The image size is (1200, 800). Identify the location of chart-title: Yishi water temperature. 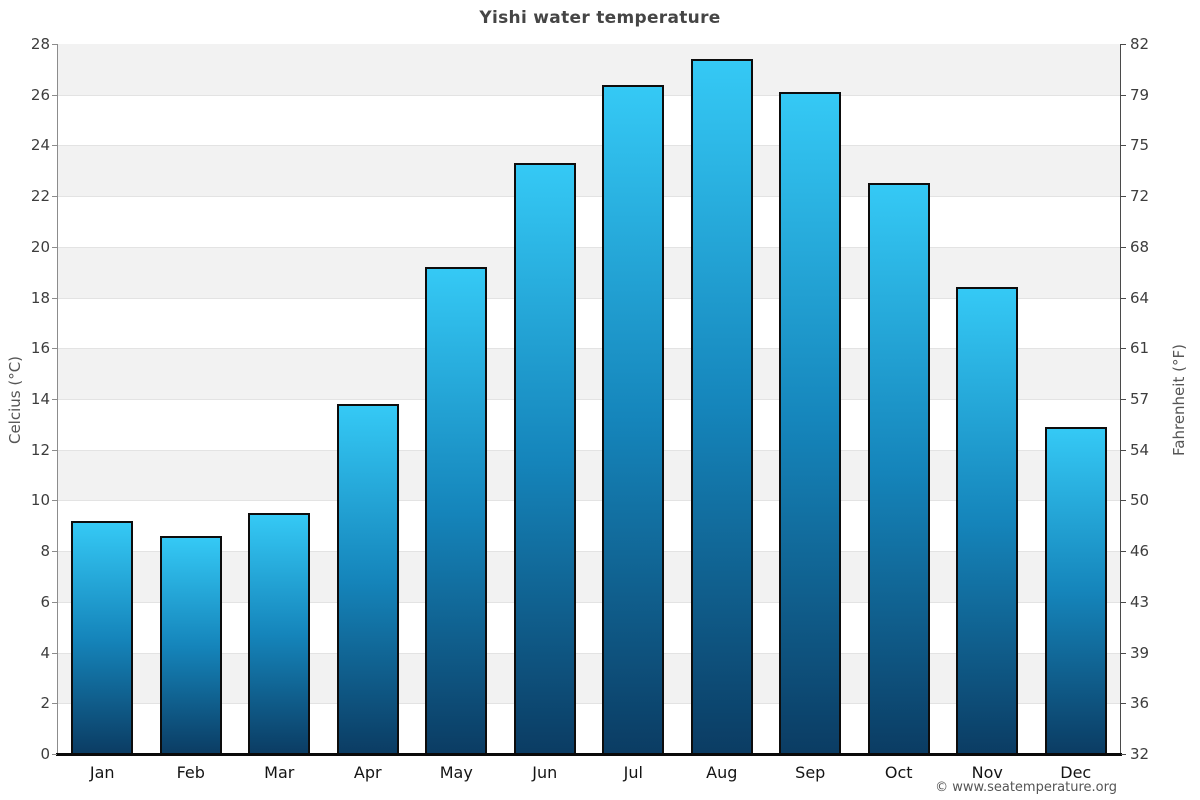
(600, 18).